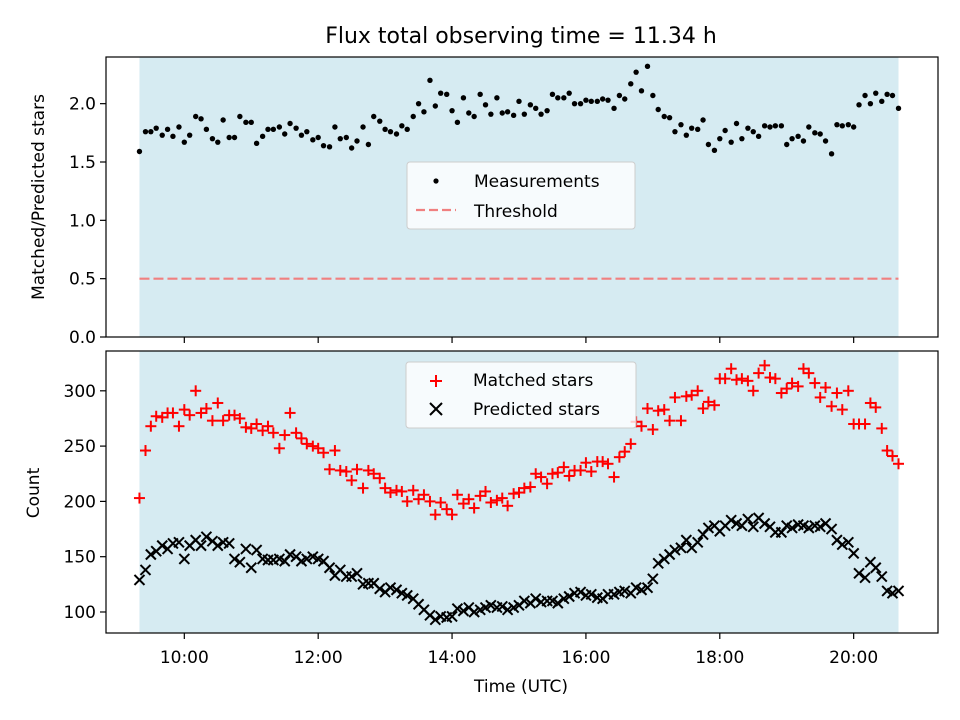 This screenshot has height=720, width=960. Describe the element at coordinates (436, 409) in the screenshot. I see `legend-marker-predicted` at that location.